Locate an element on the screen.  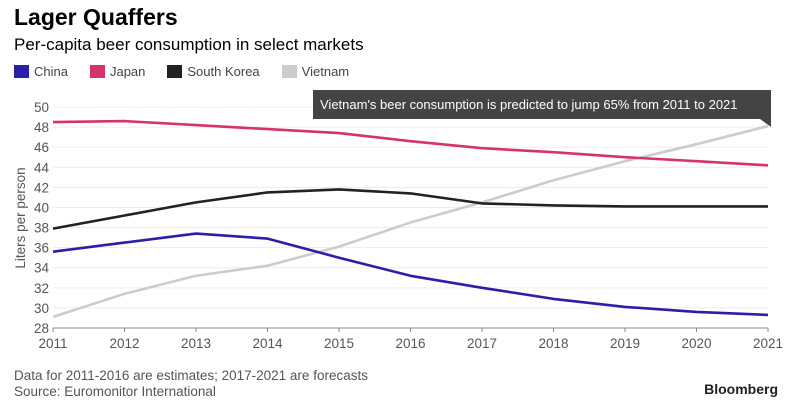
y-tick-label: 46 is located at coordinates (41, 147).